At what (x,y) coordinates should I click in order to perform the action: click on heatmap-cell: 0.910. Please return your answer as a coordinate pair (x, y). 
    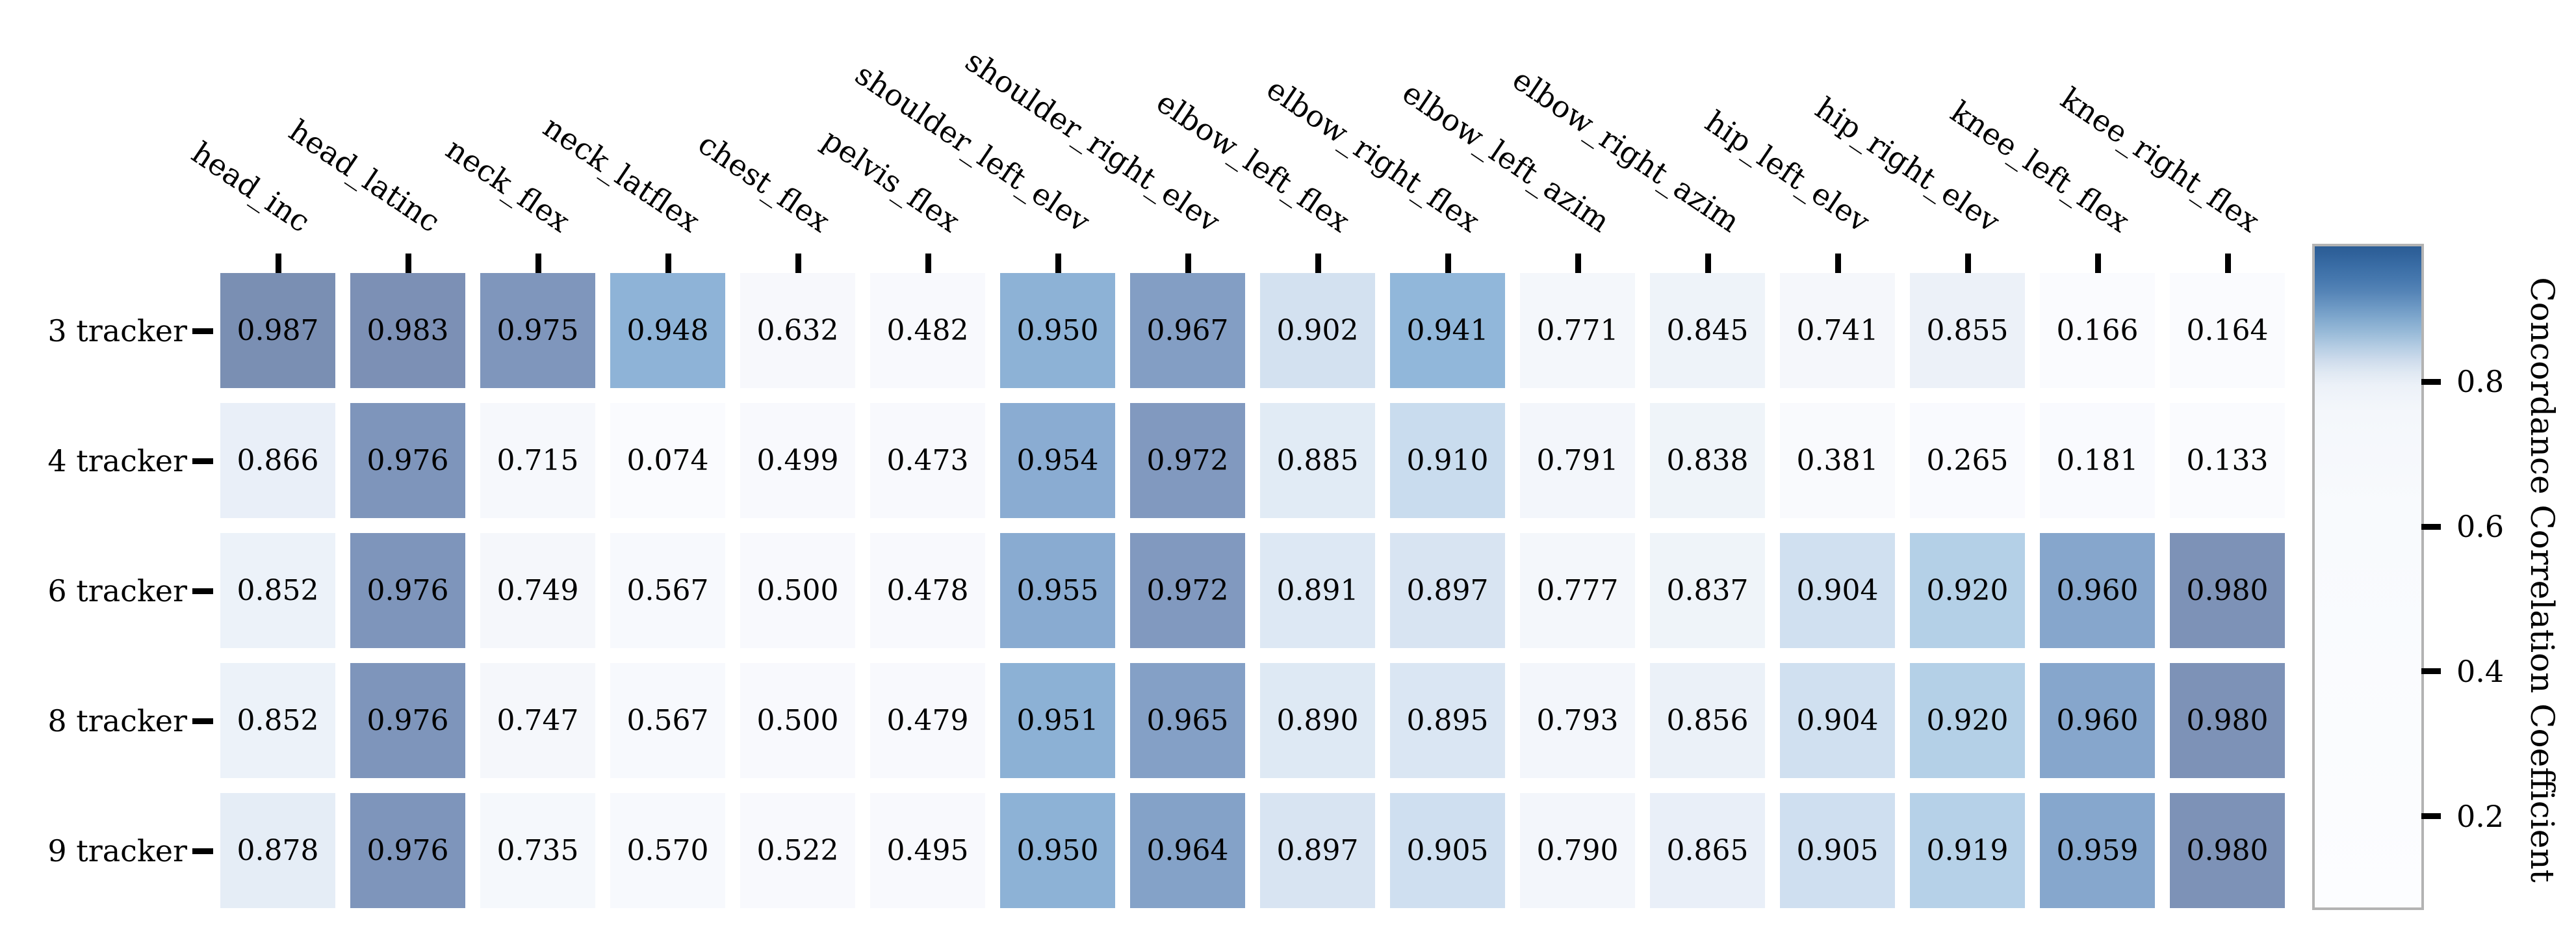
    Looking at the image, I should click on (1447, 461).